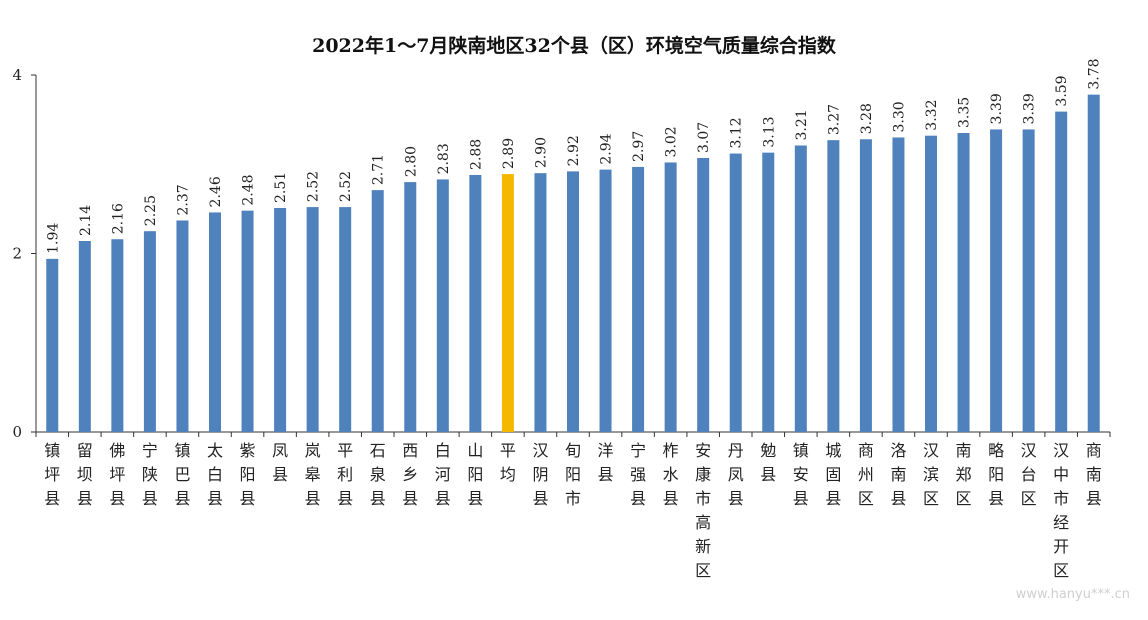  Describe the element at coordinates (1062, 90) in the screenshot. I see `value-label: 3.59` at that location.